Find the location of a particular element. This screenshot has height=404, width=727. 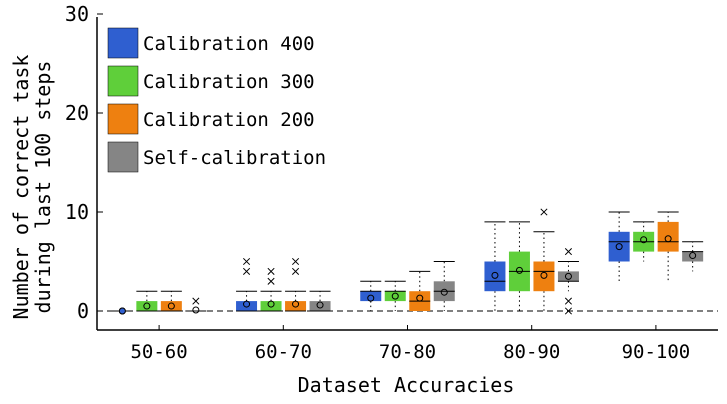

legend-label: Calibration 200 is located at coordinates (229, 120).